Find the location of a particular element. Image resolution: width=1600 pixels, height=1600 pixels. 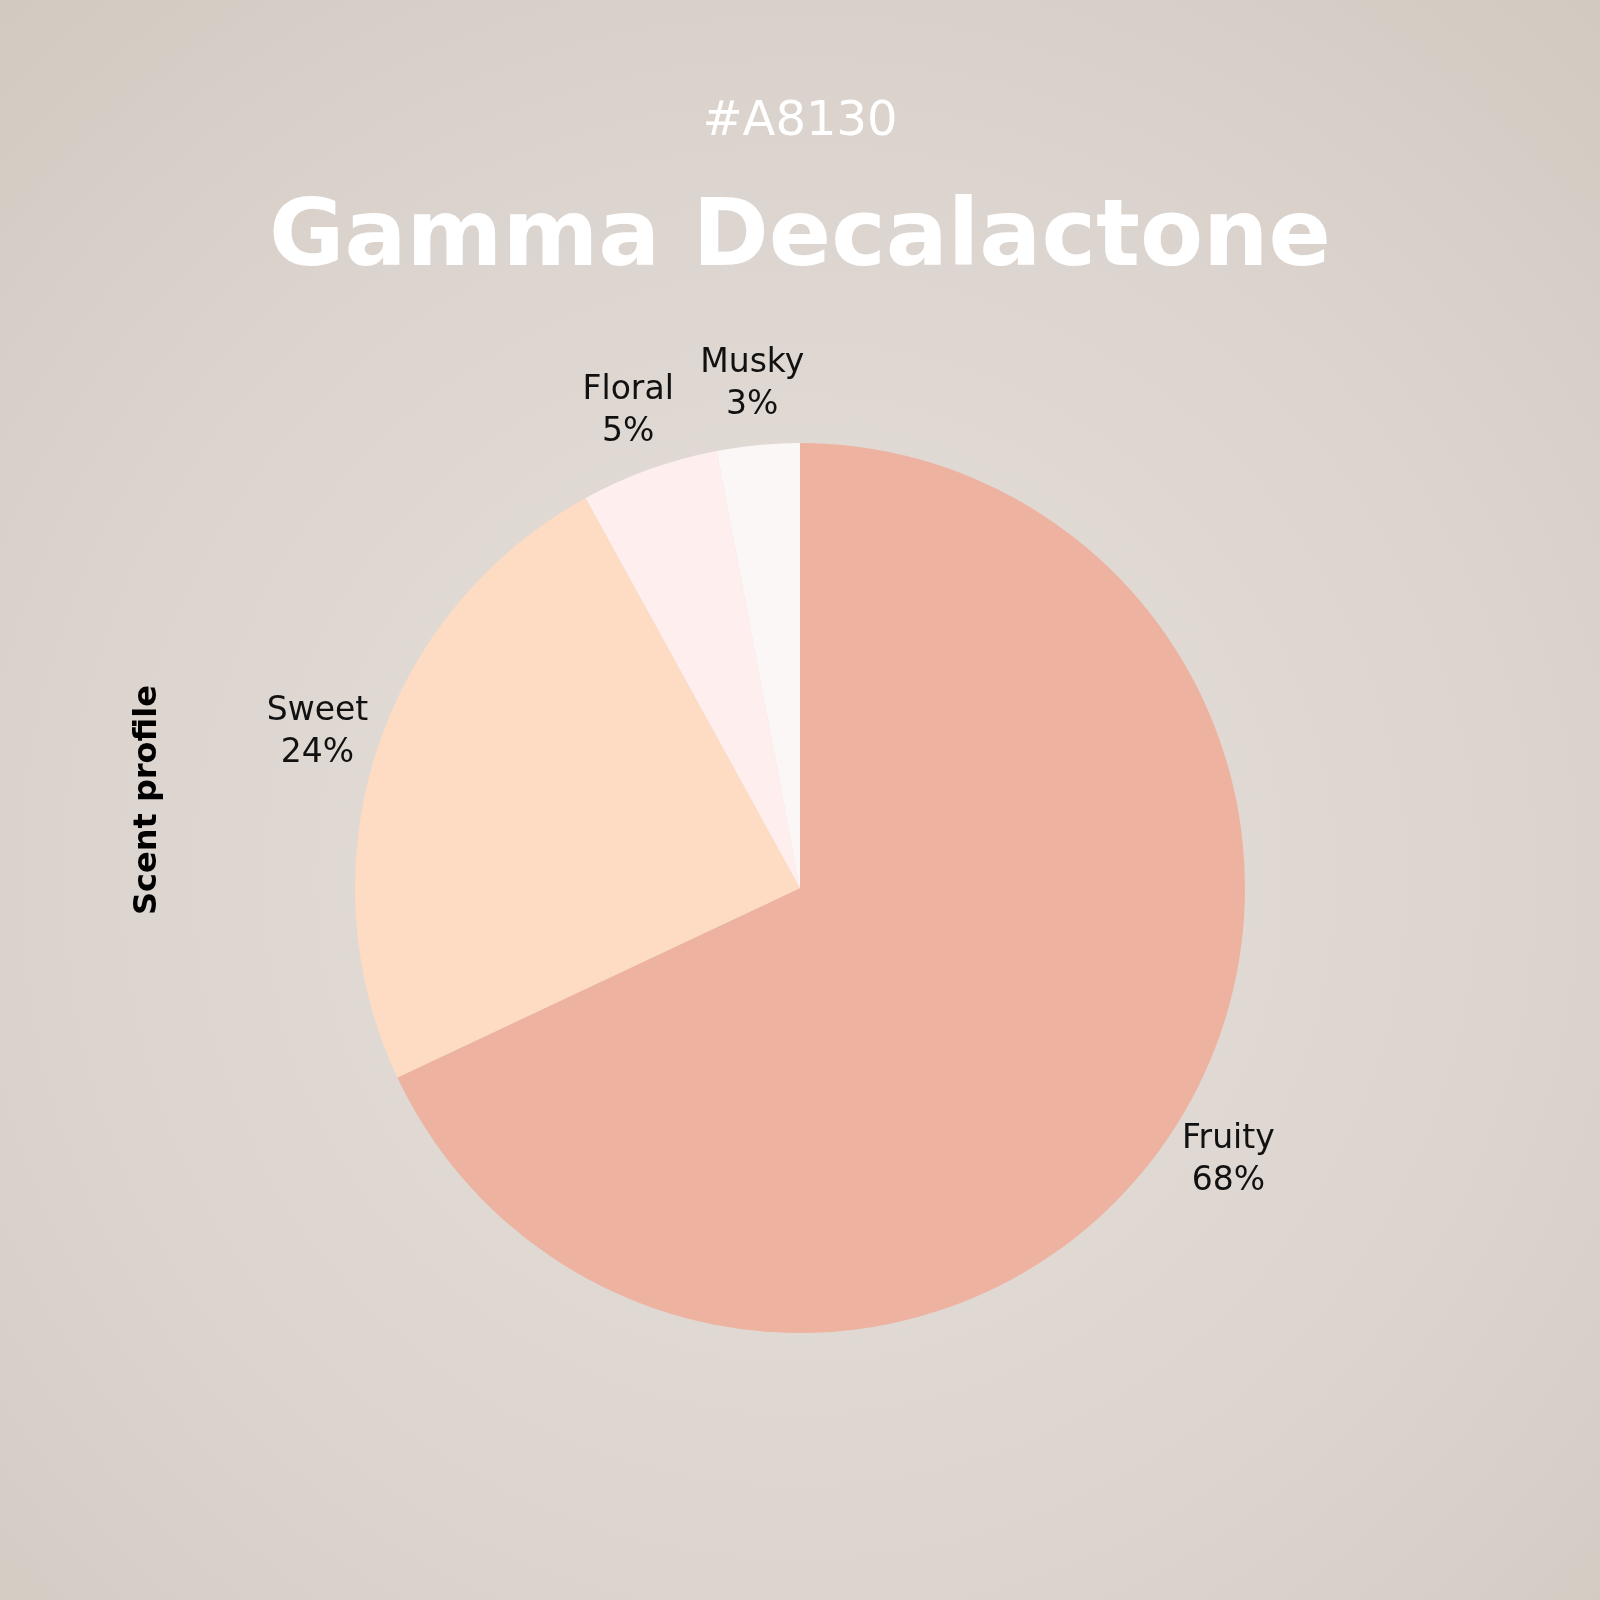

data-label: 5% is located at coordinates (628, 430).